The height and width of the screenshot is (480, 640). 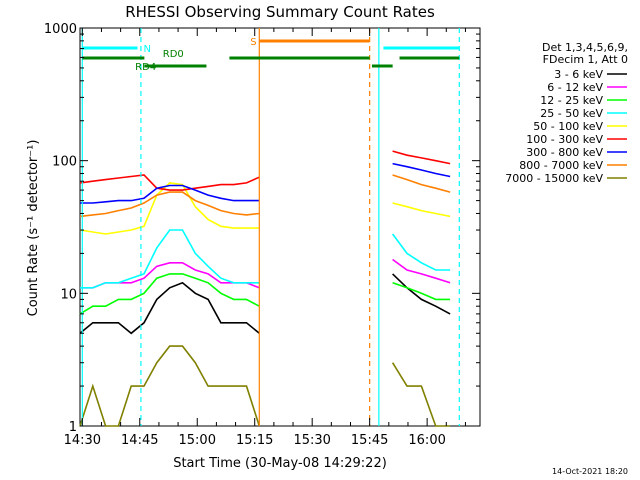 I want to click on x-tick-label: 16:00, so click(x=426, y=440).